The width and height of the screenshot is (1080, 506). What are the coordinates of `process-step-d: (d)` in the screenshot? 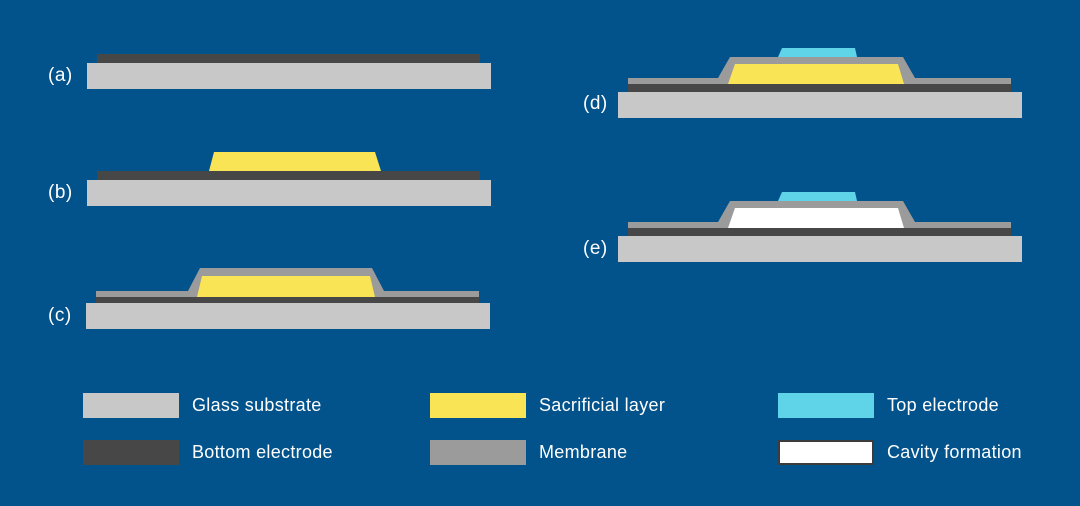 It's located at (802, 83).